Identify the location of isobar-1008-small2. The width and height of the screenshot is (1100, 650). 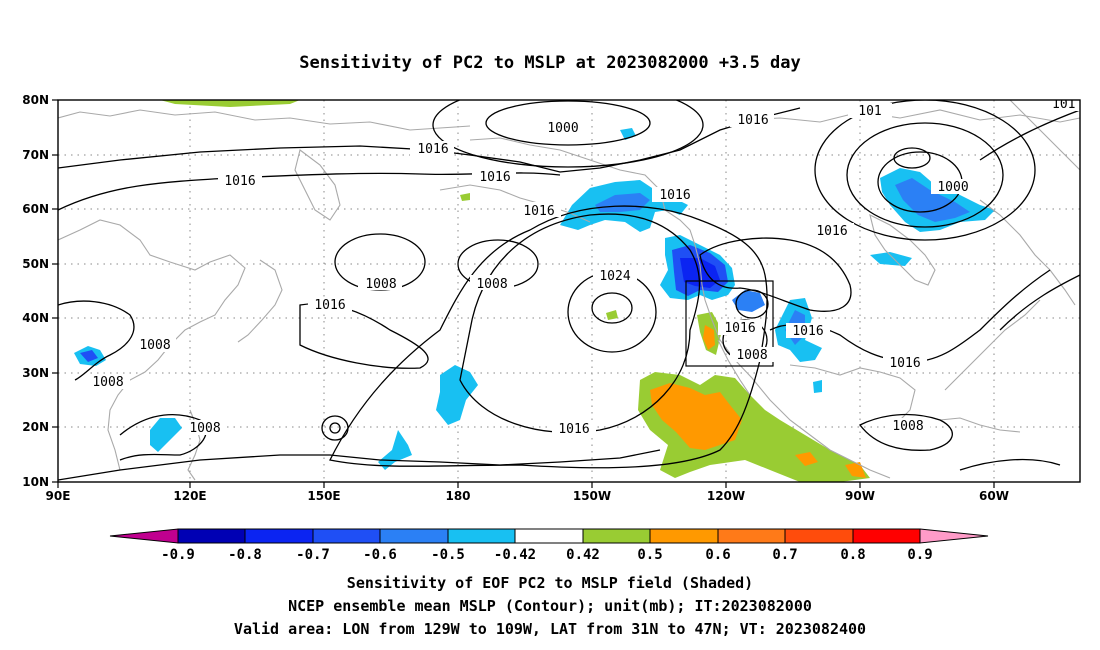
(335, 428).